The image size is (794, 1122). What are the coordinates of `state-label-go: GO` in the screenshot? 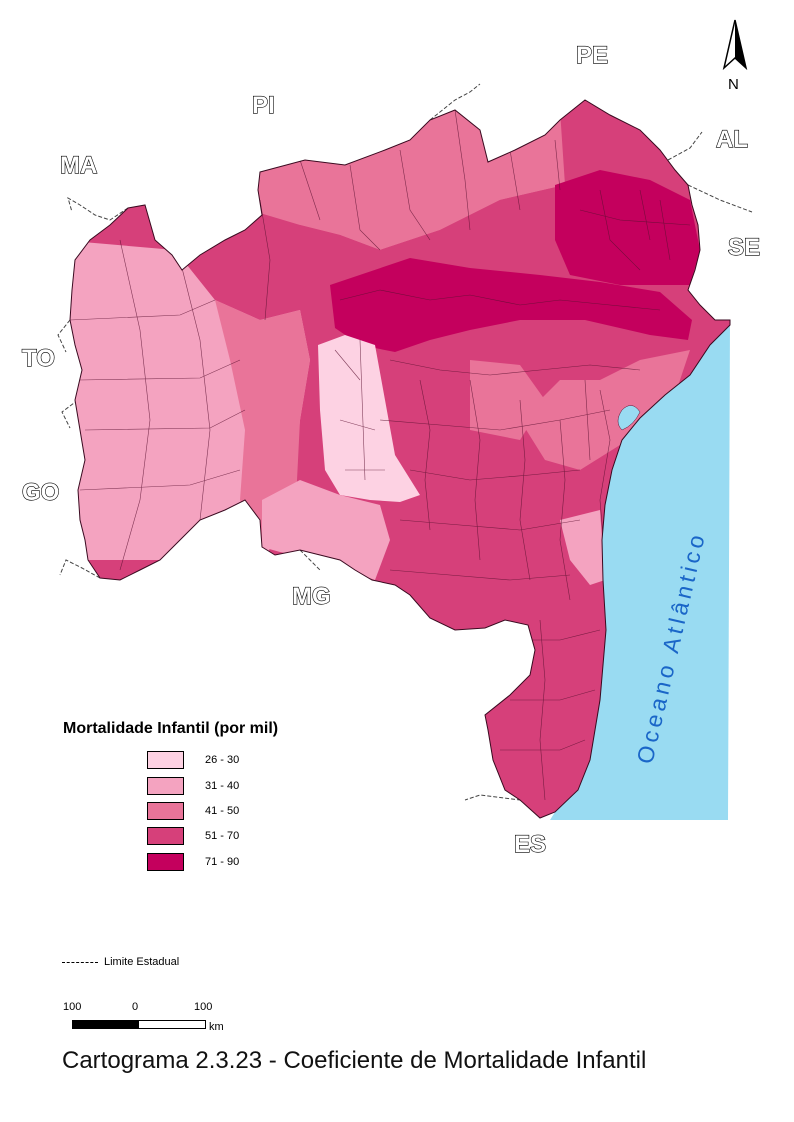 It's located at (40, 492).